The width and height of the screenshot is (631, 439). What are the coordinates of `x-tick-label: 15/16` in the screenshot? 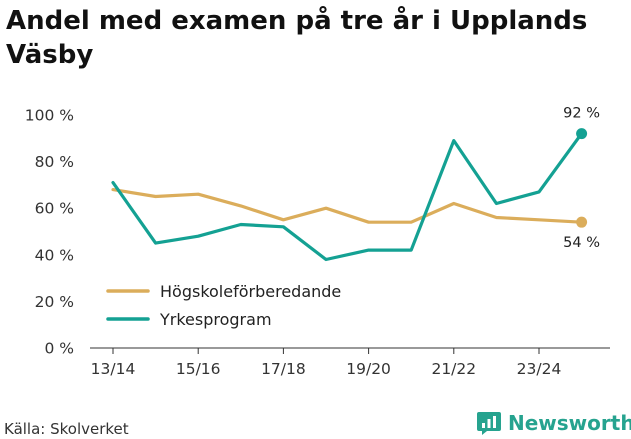 It's located at (198, 369).